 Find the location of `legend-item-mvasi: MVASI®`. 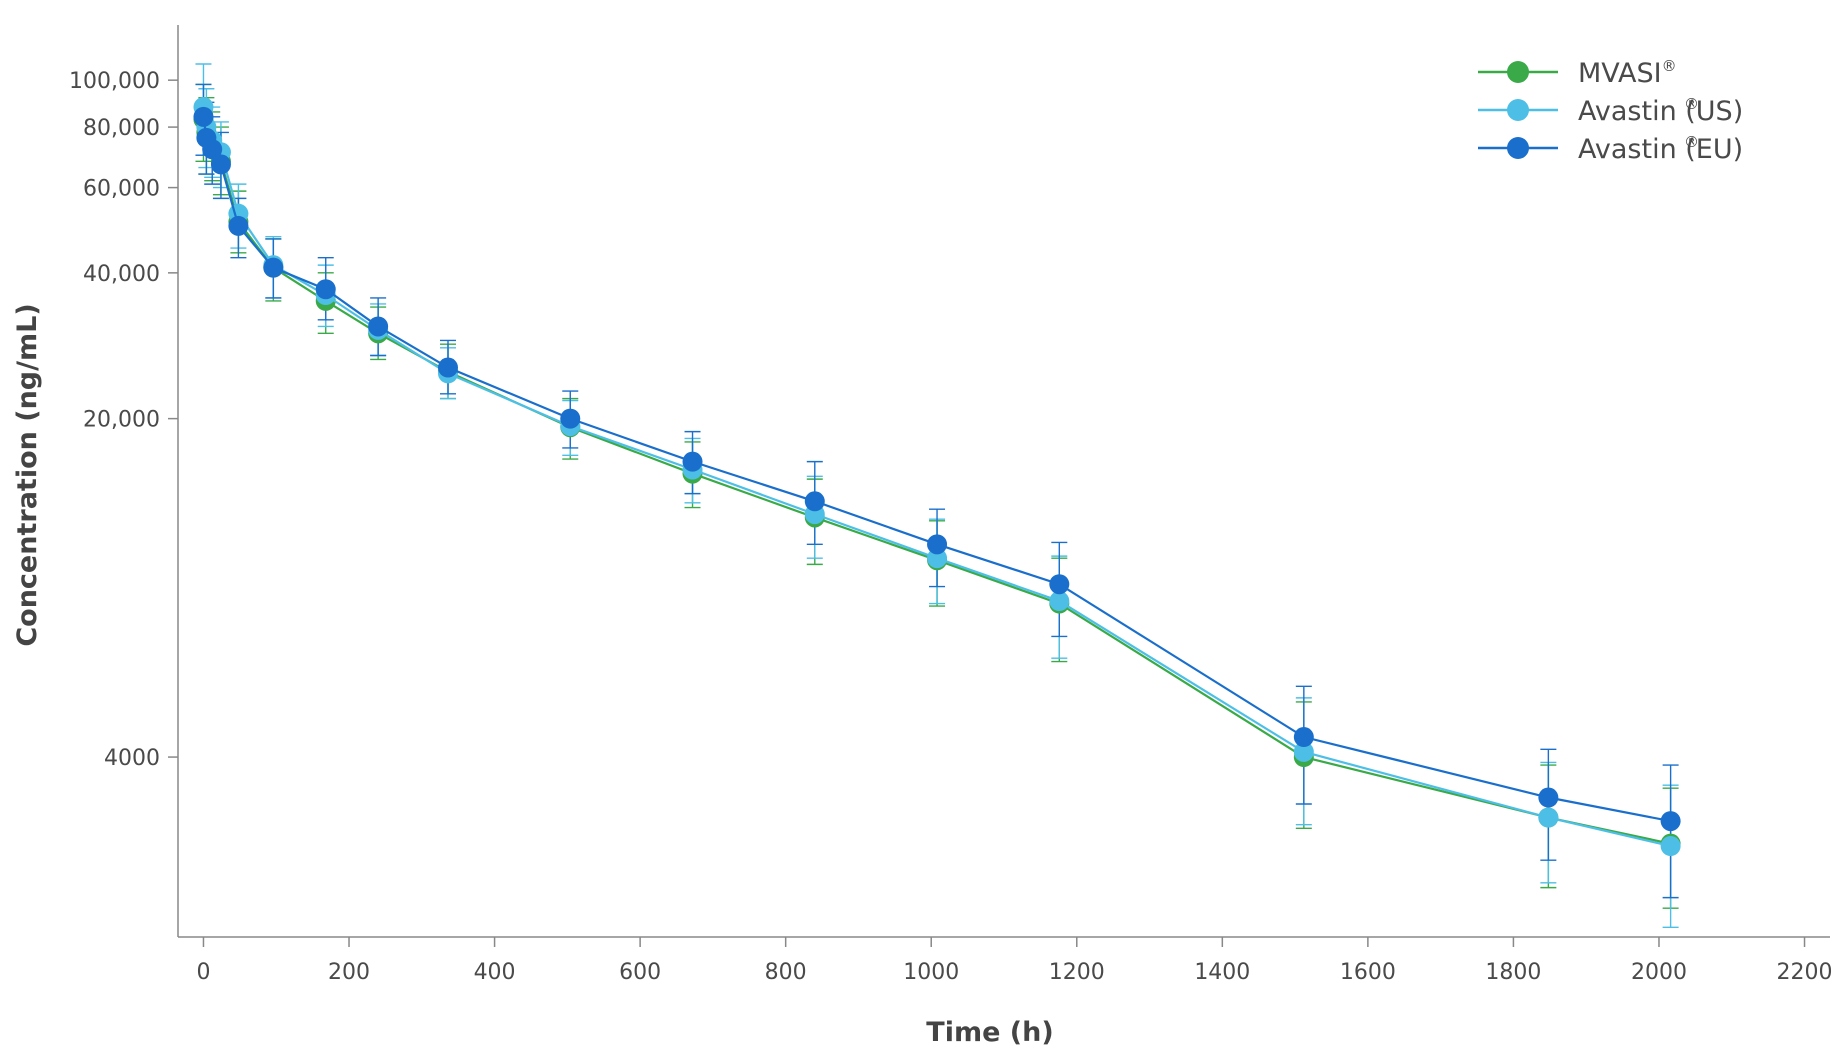

legend-item-mvasi: MVASI® is located at coordinates (1577, 73).